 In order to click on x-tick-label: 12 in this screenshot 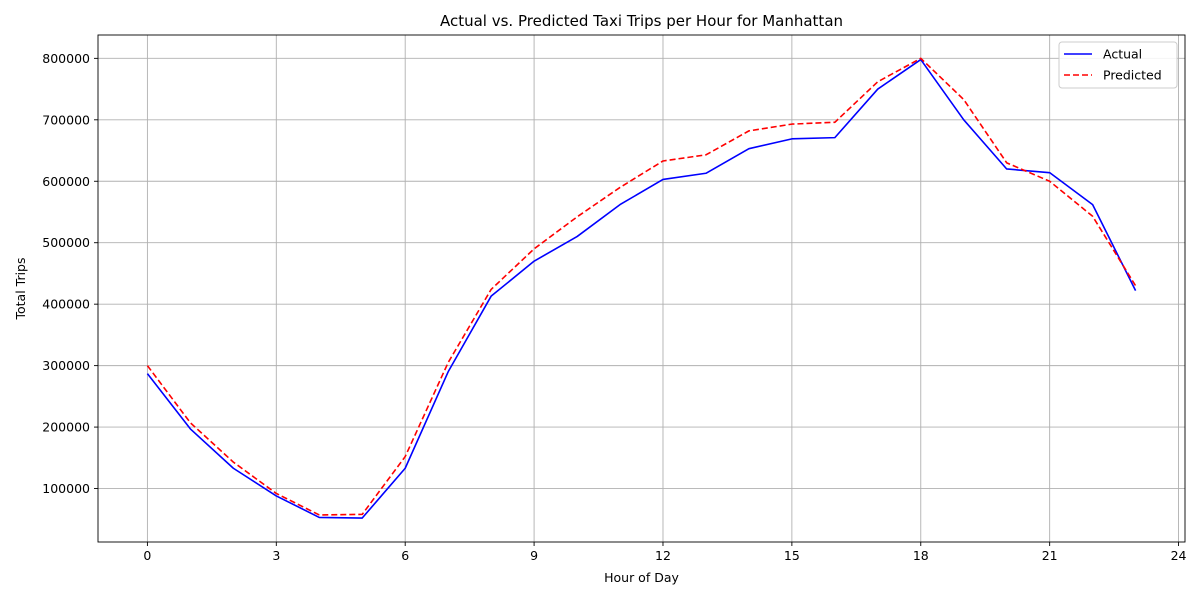, I will do `click(663, 555)`.